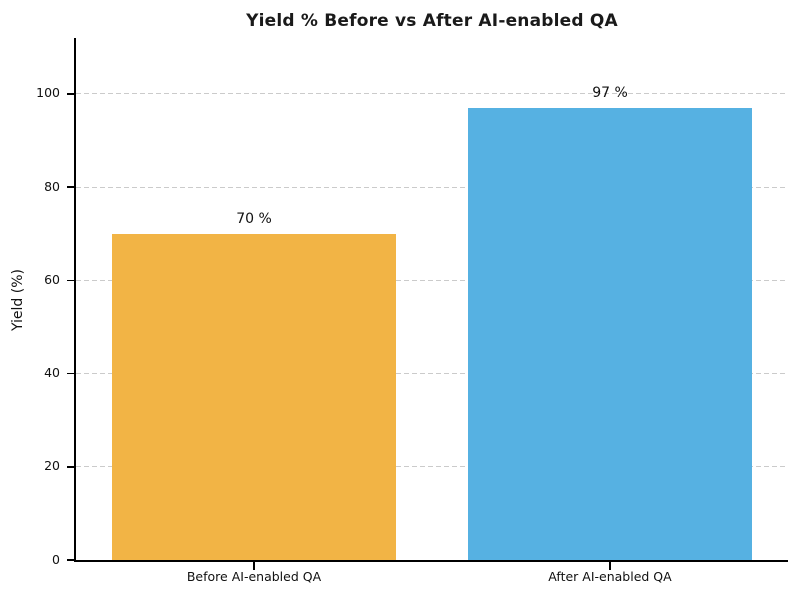 This screenshot has height=600, width=800. What do you see at coordinates (52, 373) in the screenshot?
I see `y-tick-label-40: 40` at bounding box center [52, 373].